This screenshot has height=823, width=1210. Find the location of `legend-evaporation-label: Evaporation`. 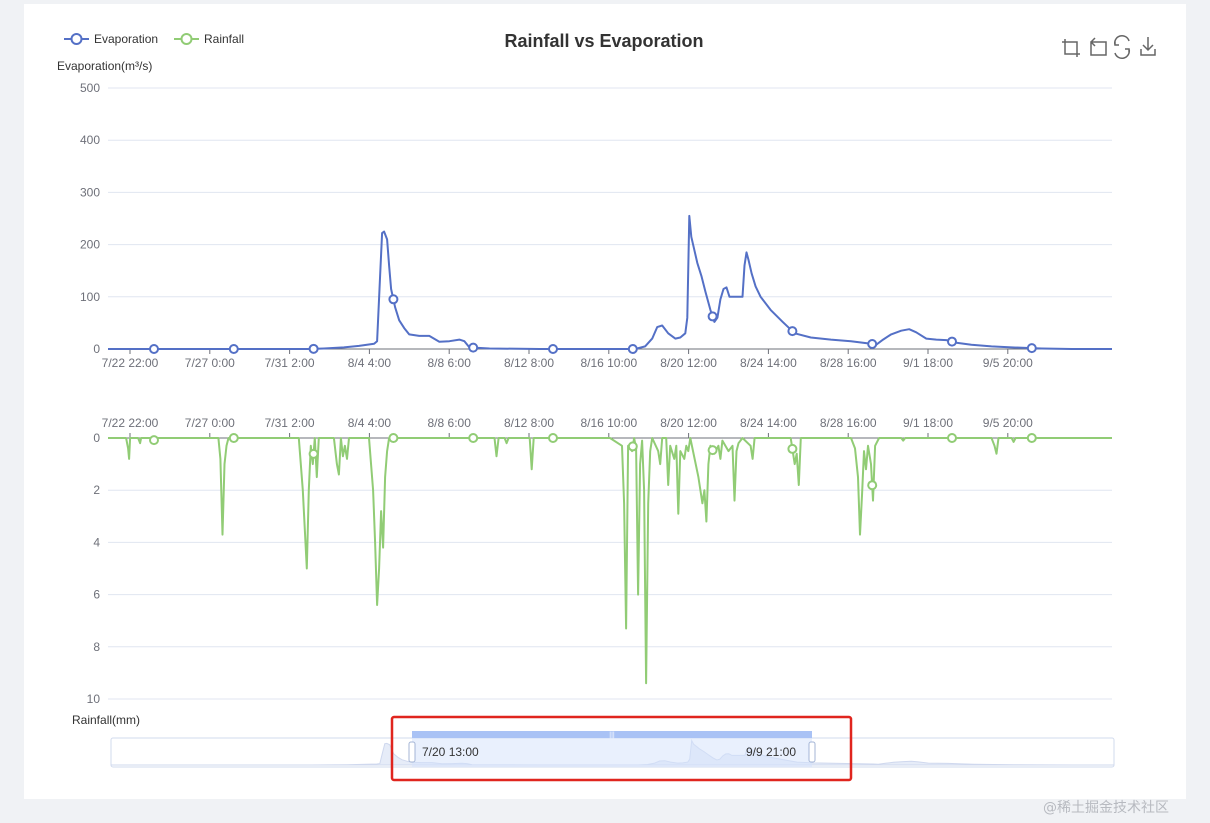

legend-evaporation-label: Evaporation is located at coordinates (126, 39).